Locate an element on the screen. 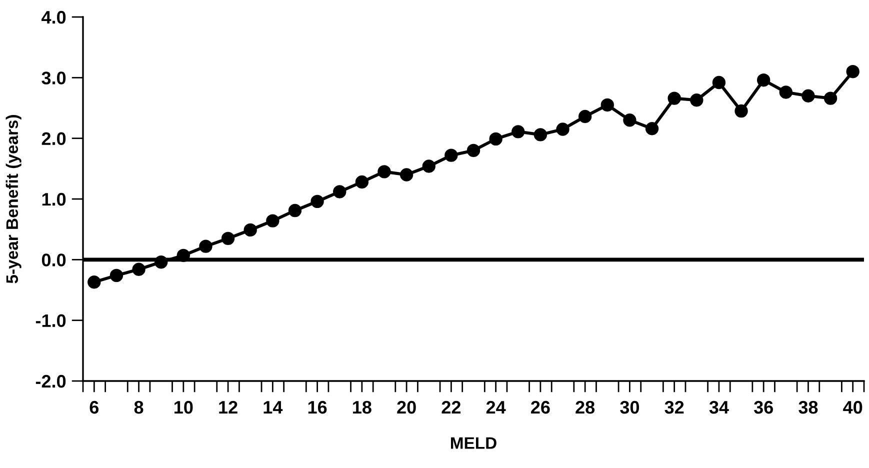  x-tick-label: 8 is located at coordinates (139, 407).